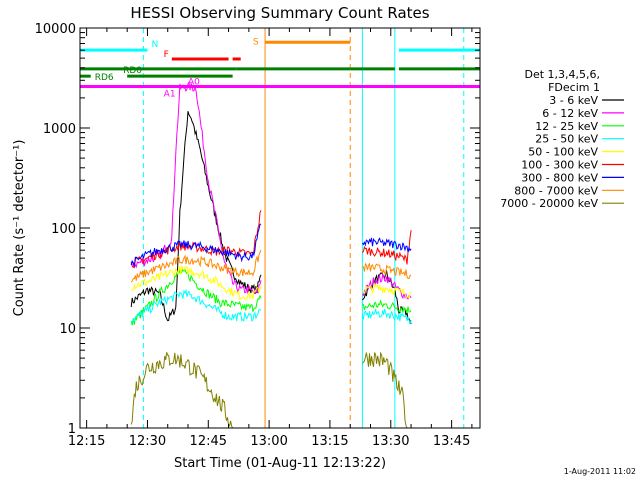 This screenshot has height=480, width=640. What do you see at coordinates (104, 78) in the screenshot?
I see `flag-label-rd6: RD6` at bounding box center [104, 78].